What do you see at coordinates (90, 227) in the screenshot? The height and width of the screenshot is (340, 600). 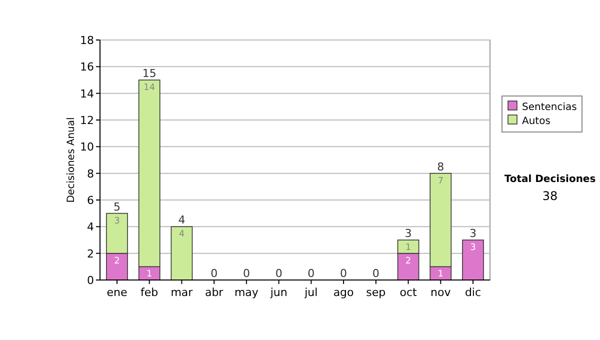 I see `y-tick-label: 4` at bounding box center [90, 227].